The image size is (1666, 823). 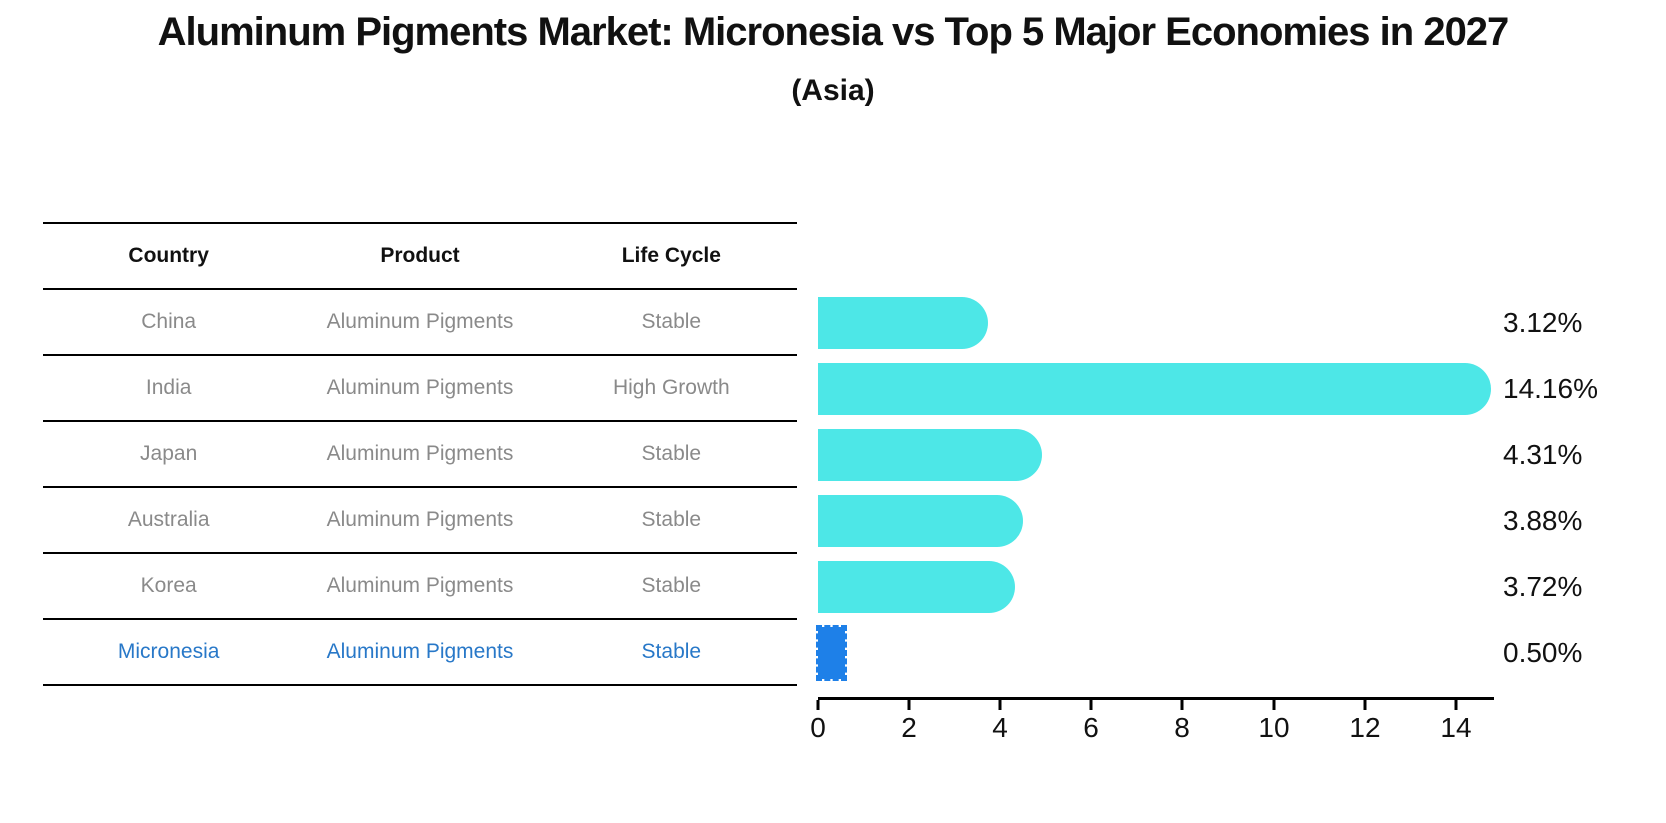 I want to click on cell-country: Korea, so click(x=168, y=585).